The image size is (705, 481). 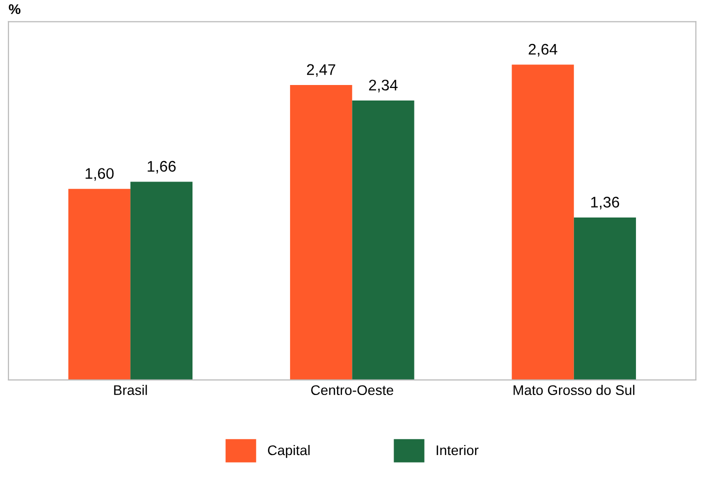 I want to click on data-label: 2,64, so click(x=543, y=50).